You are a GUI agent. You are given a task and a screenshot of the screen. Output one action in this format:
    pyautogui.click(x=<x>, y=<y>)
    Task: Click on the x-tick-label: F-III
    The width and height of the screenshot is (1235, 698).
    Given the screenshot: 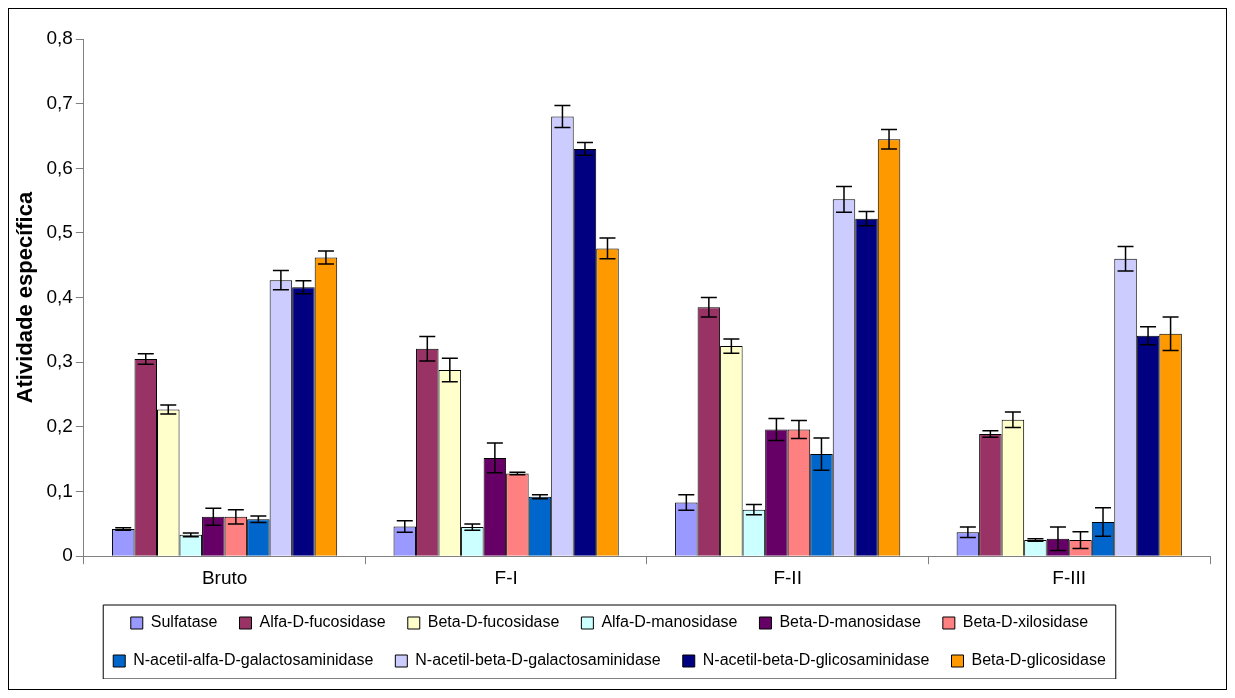 What is the action you would take?
    pyautogui.click(x=1069, y=577)
    